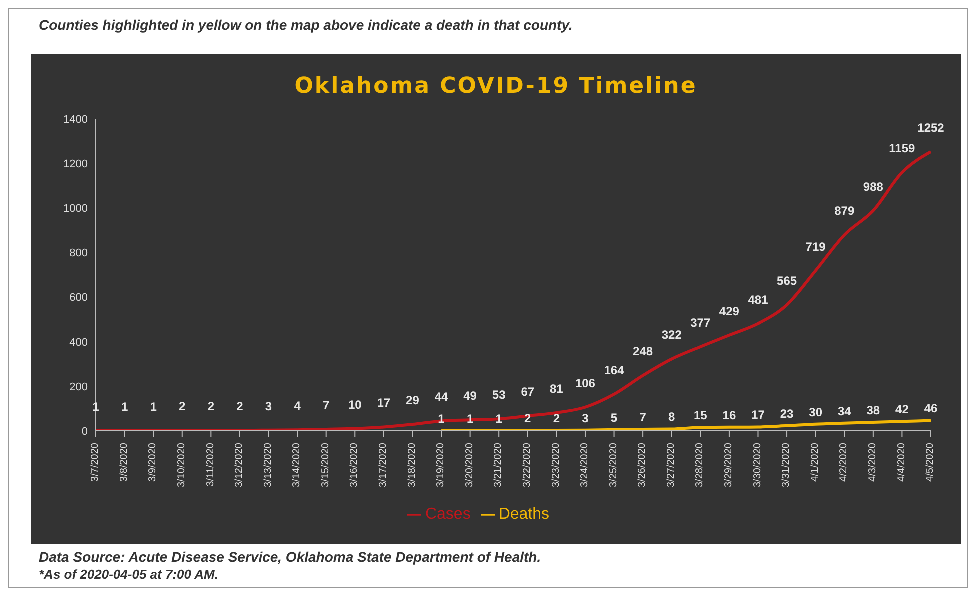 Image resolution: width=976 pixels, height=594 pixels. I want to click on x-tick-label: 3/8/2020, so click(124, 462).